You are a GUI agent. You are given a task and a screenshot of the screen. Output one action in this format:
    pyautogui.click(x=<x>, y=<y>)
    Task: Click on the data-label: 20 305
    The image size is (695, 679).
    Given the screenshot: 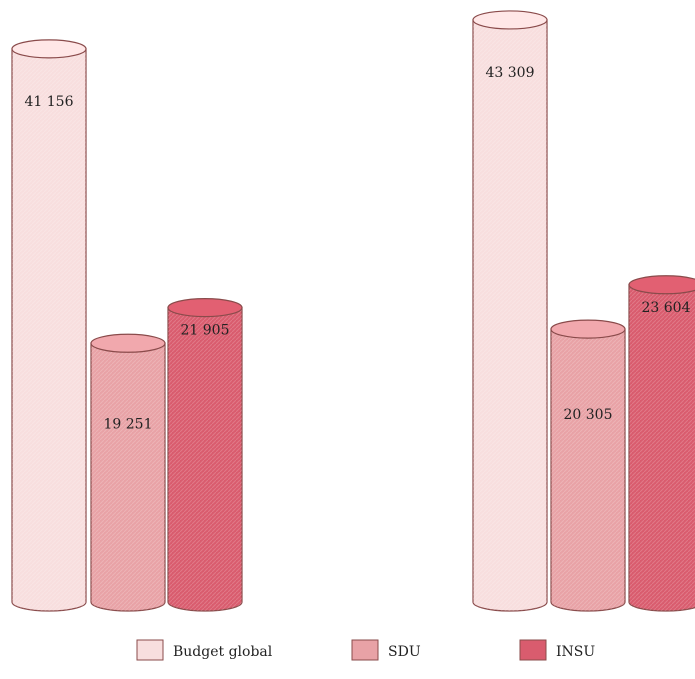 What is the action you would take?
    pyautogui.click(x=588, y=415)
    